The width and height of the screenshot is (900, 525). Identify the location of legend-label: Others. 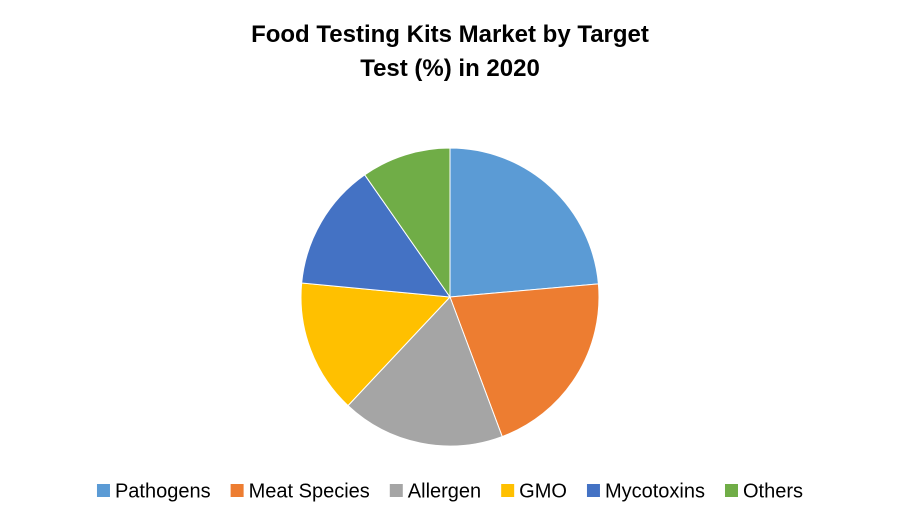
(773, 491).